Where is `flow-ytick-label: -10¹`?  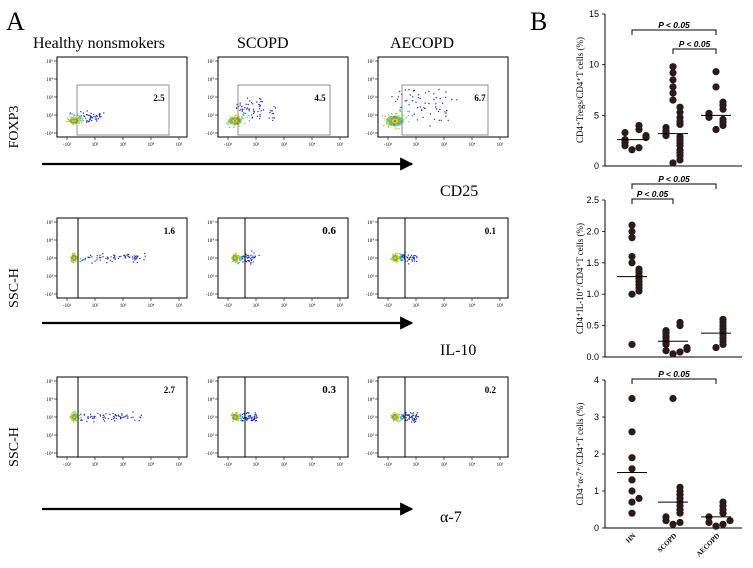 flow-ytick-label: -10¹ is located at coordinates (370, 454).